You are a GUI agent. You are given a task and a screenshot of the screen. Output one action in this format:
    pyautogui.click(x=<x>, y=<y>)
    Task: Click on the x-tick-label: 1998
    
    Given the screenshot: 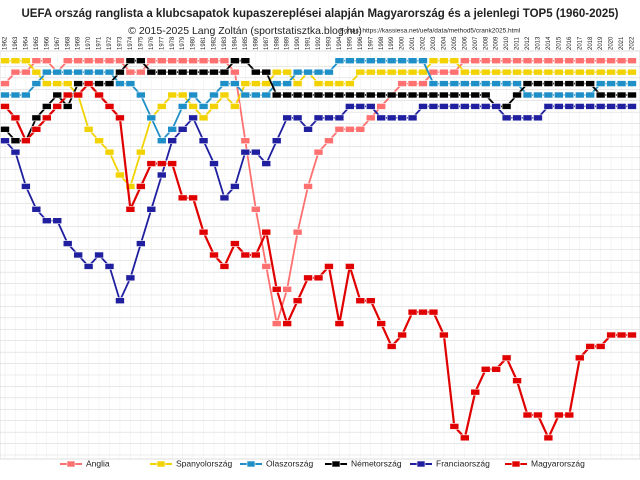 What is the action you would take?
    pyautogui.click(x=382, y=43)
    